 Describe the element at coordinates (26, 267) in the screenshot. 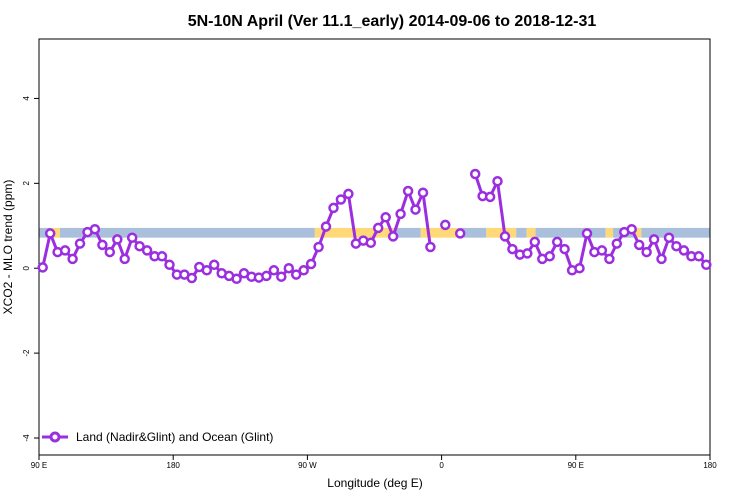

I see `y-tick-label: 0` at that location.